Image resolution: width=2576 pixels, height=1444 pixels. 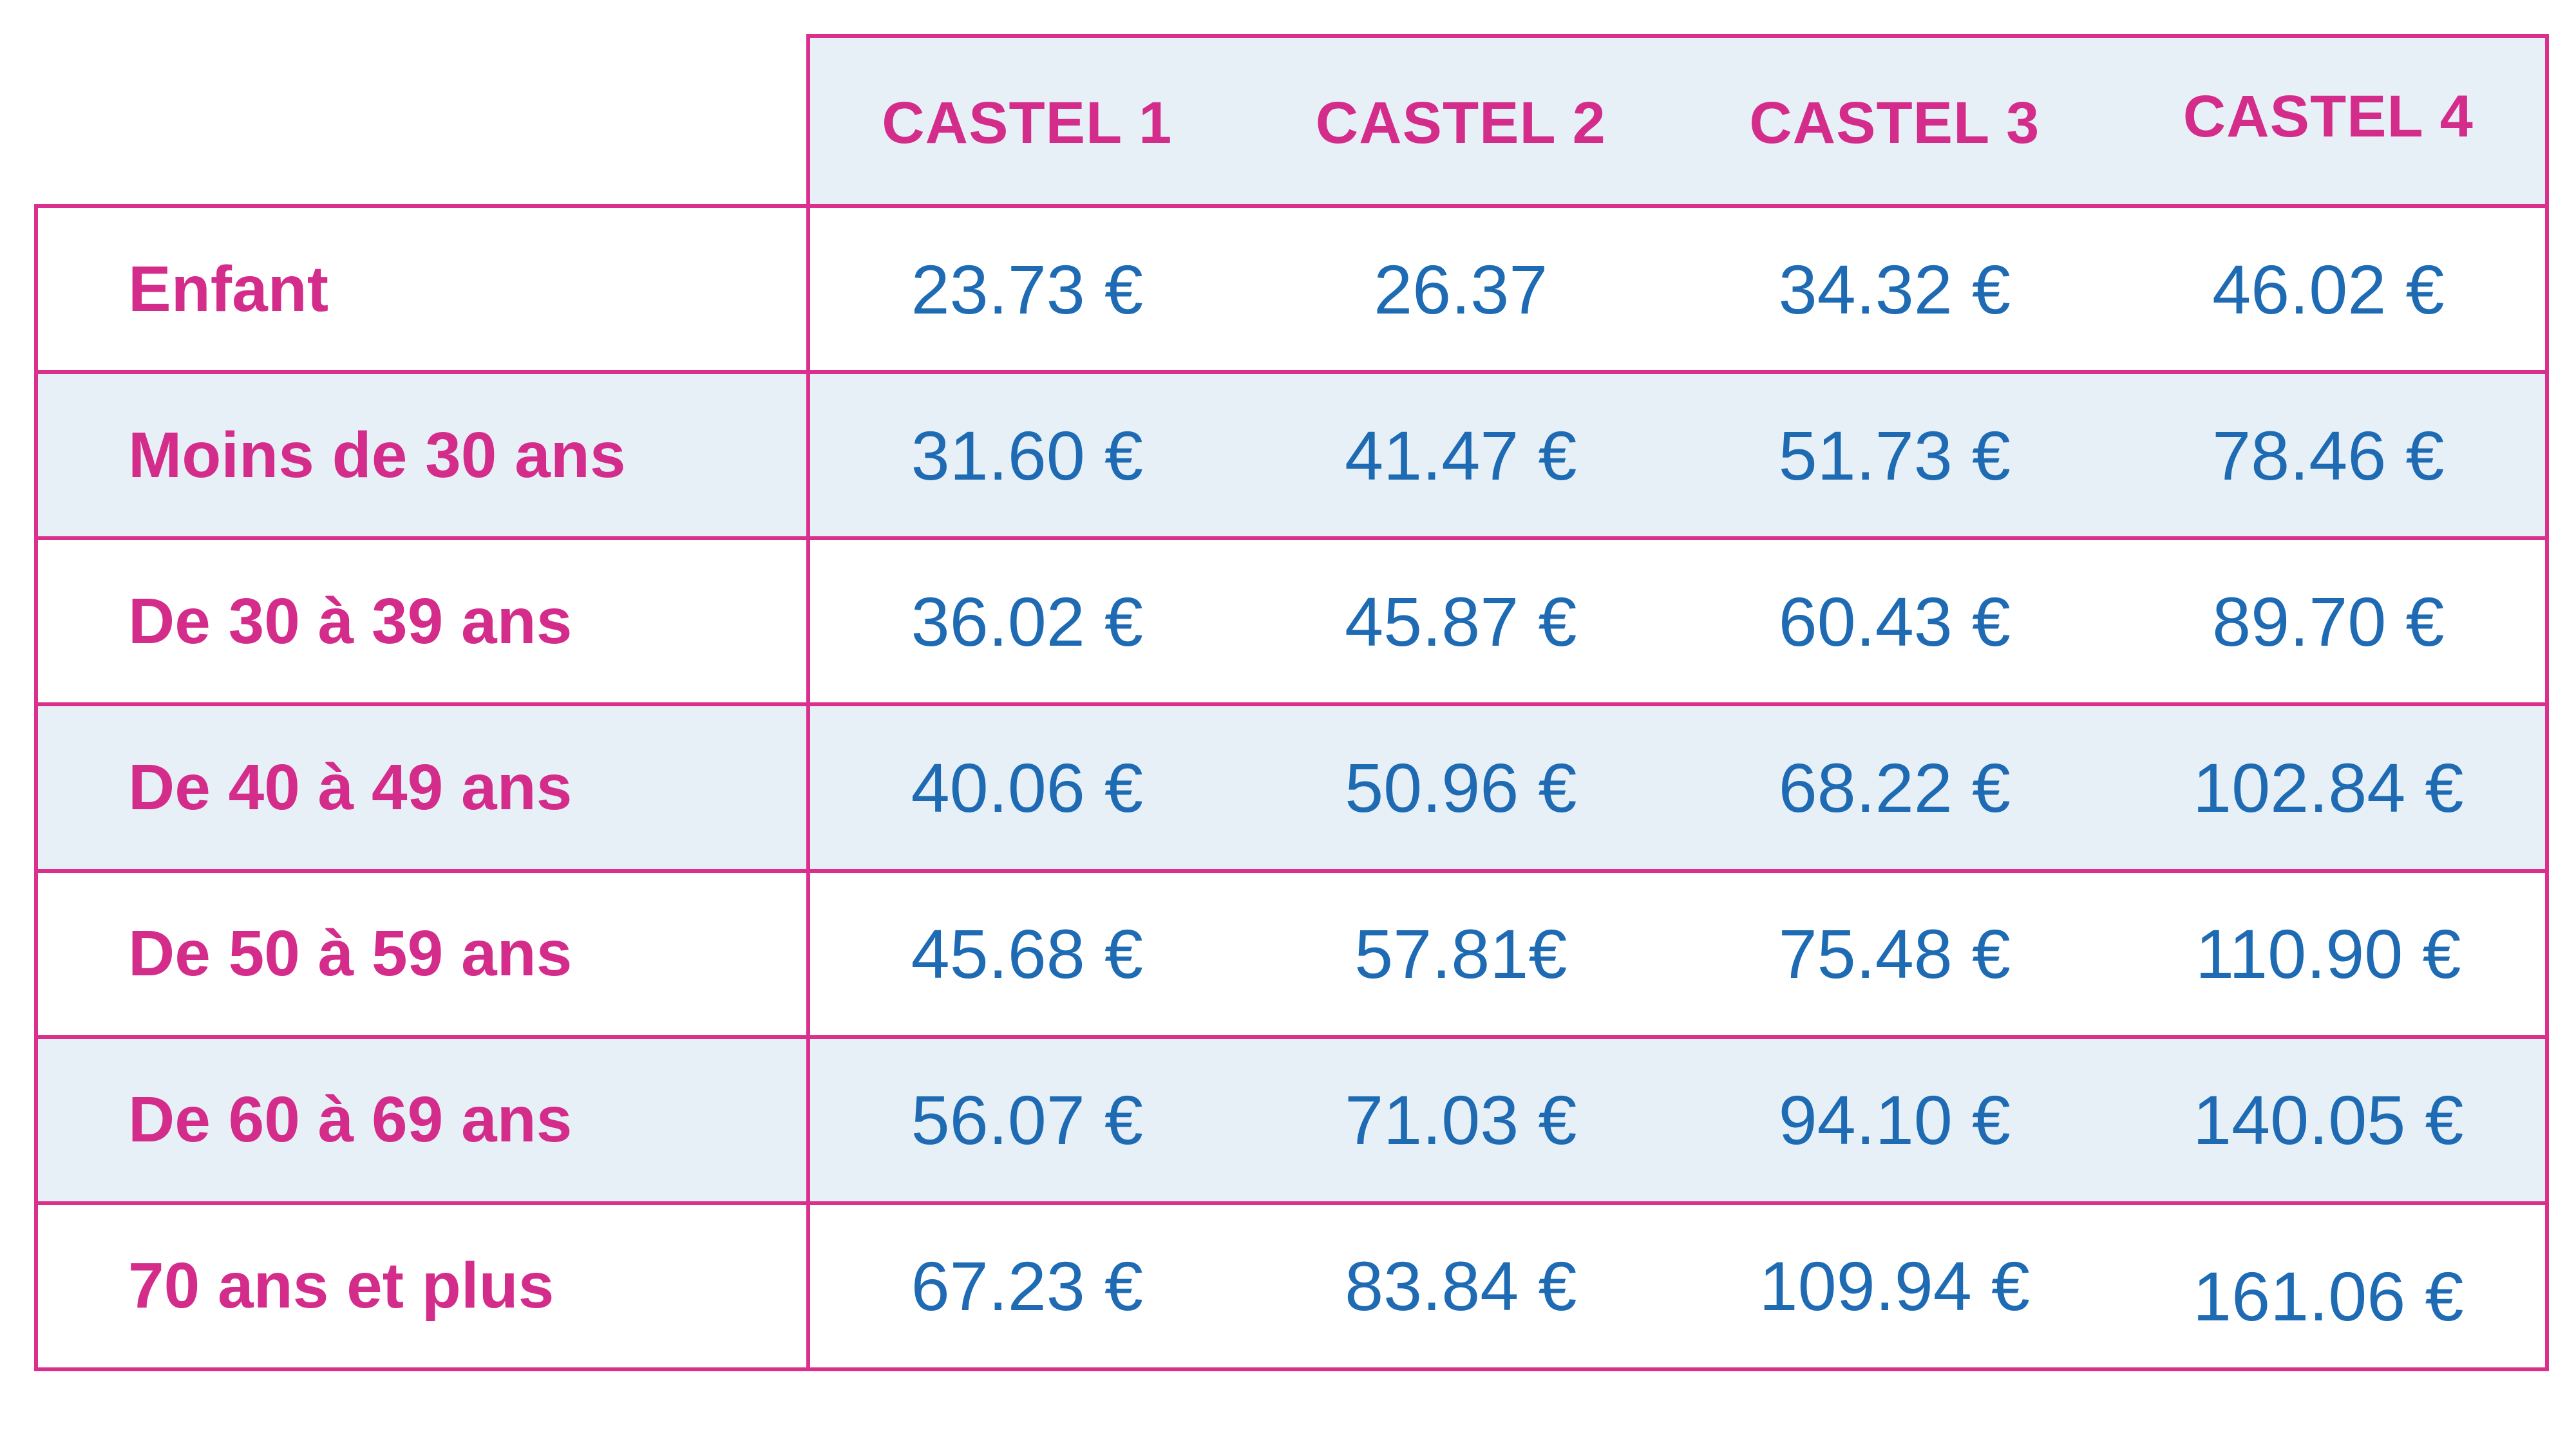 What do you see at coordinates (1677, 121) in the screenshot?
I see `column-header-row: CASTEL 1 CASTEL 2 CASTEL 3 CASTEL 4` at bounding box center [1677, 121].